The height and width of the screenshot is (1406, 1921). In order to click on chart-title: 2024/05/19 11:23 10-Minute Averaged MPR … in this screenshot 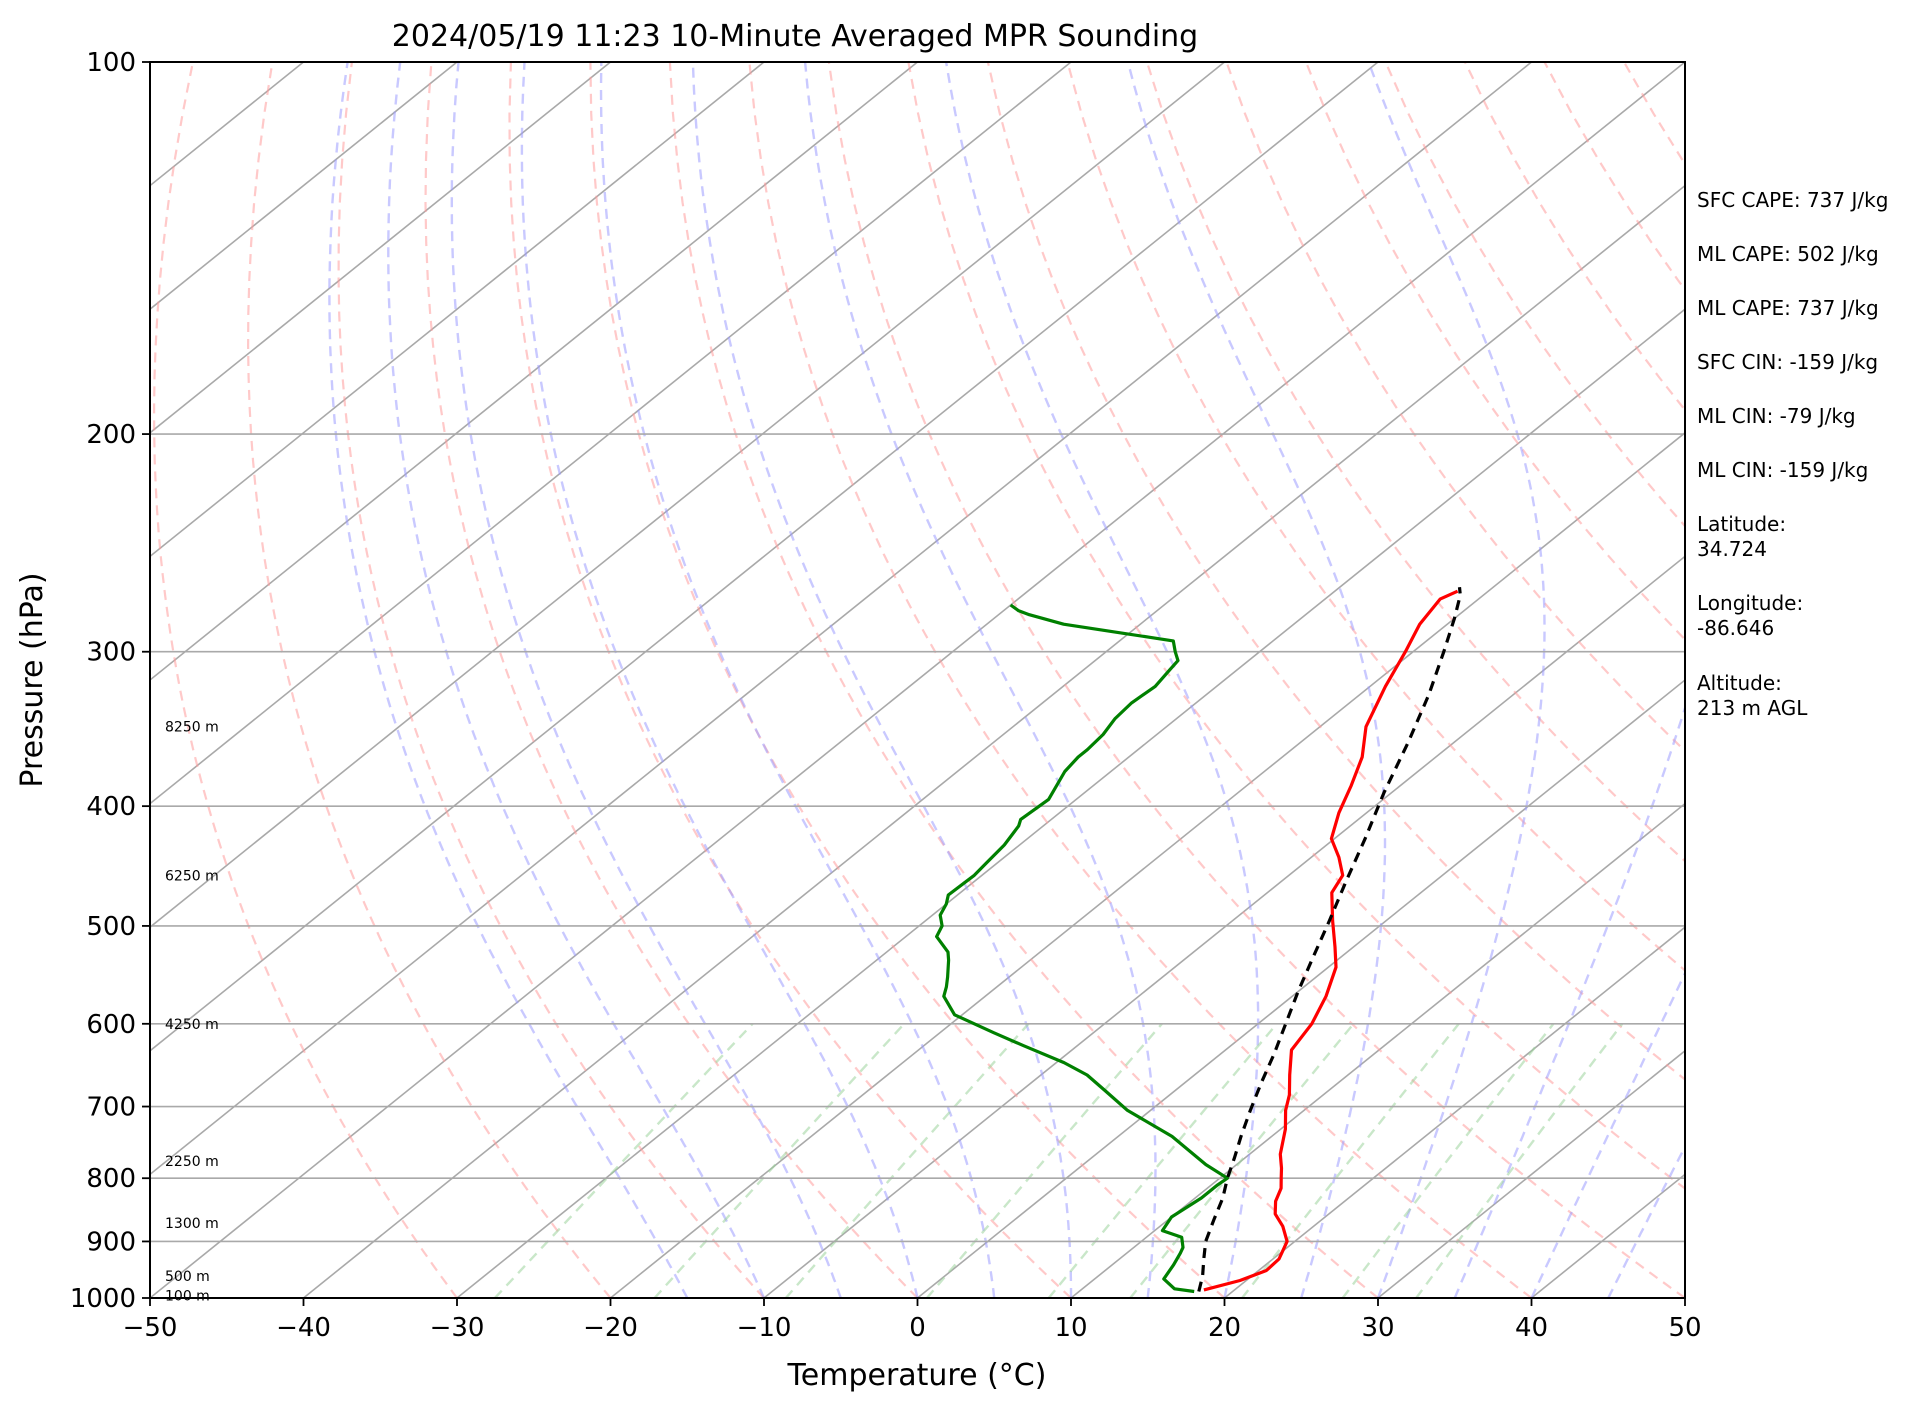, I will do `click(795, 36)`.